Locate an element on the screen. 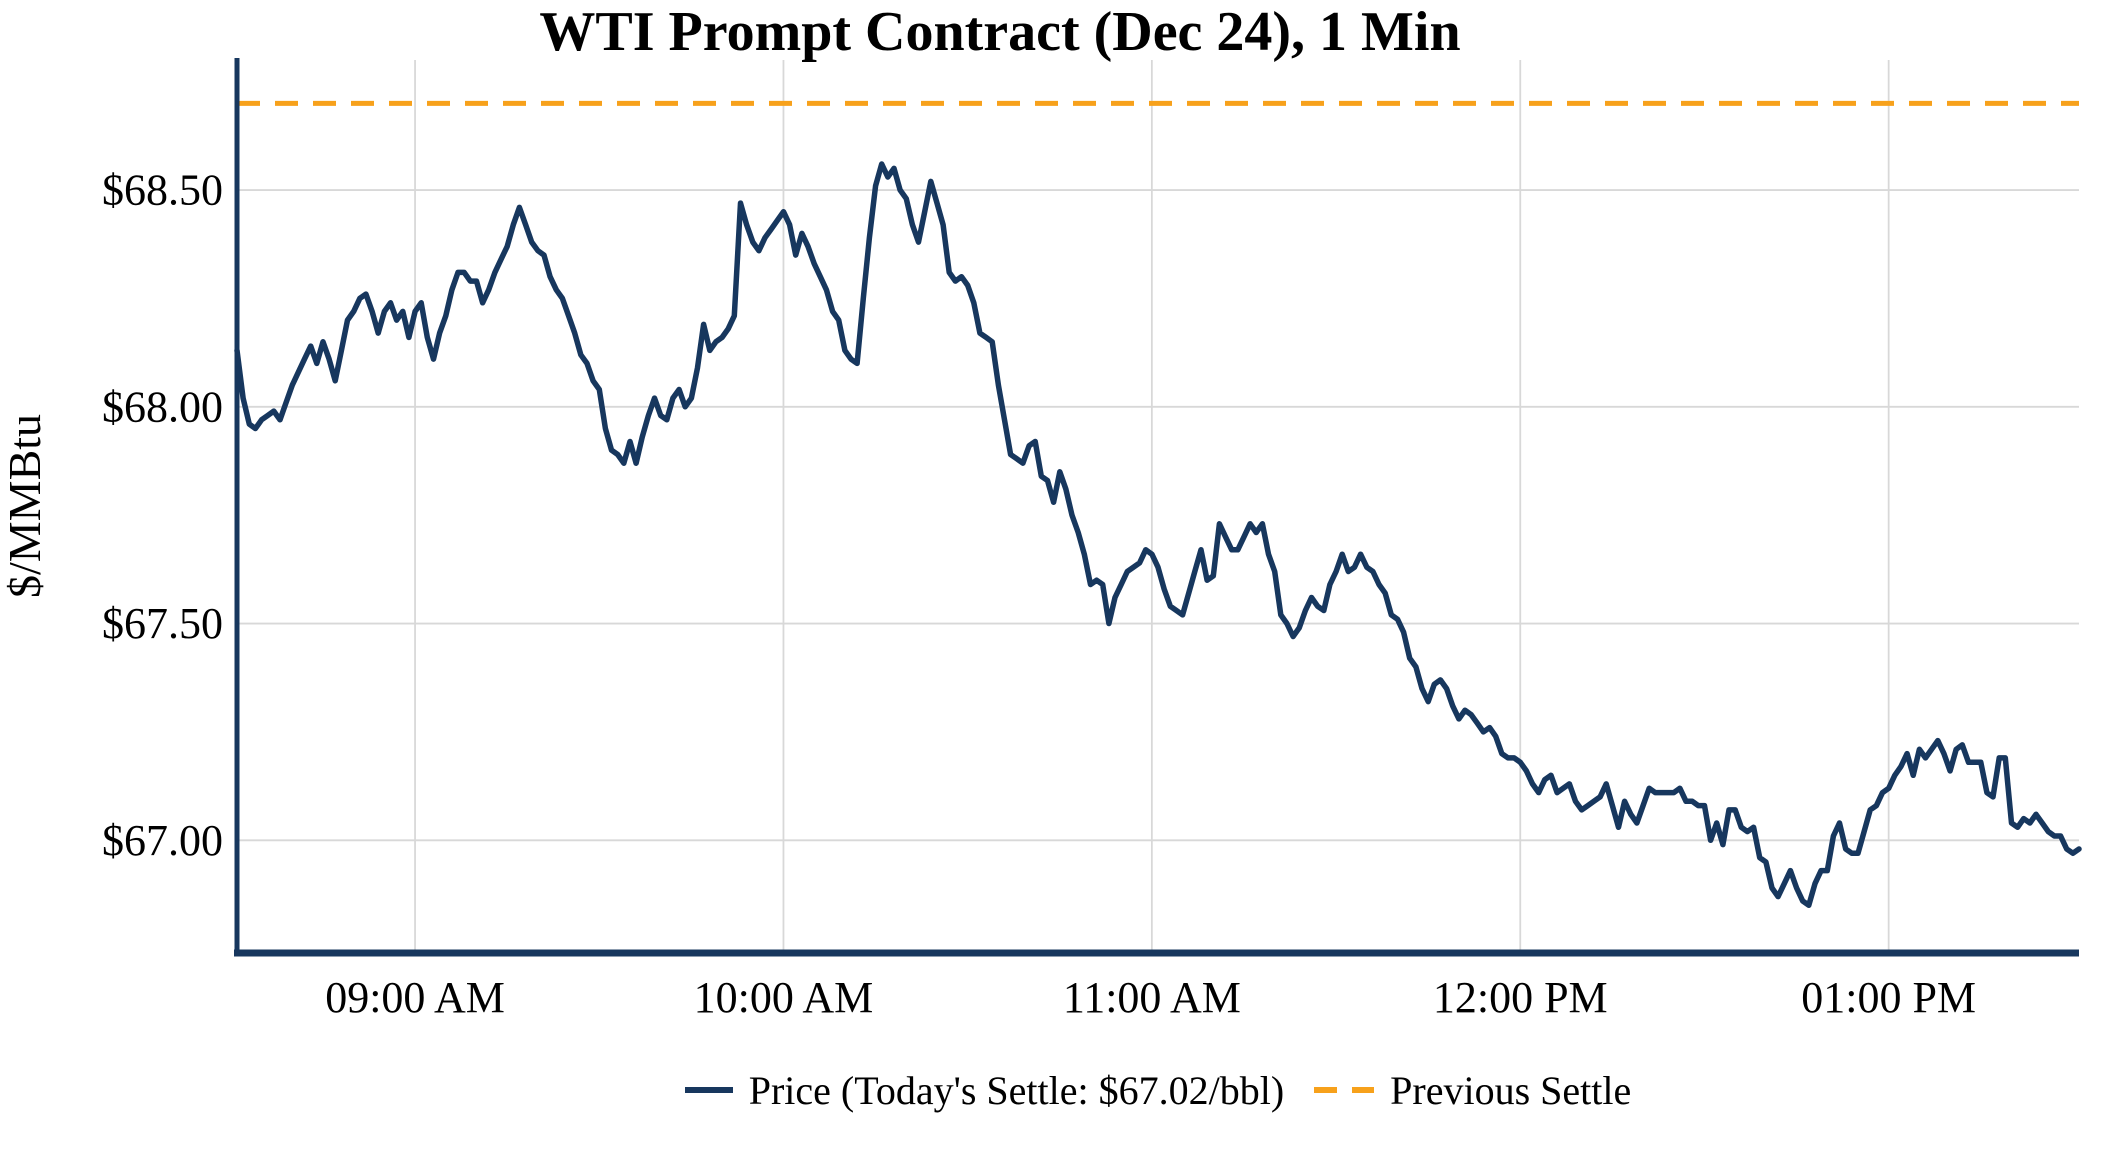 The height and width of the screenshot is (1152, 2112). legend-item-price: Price (Today's Settle: $67.02/bbl) is located at coordinates (984, 1090).